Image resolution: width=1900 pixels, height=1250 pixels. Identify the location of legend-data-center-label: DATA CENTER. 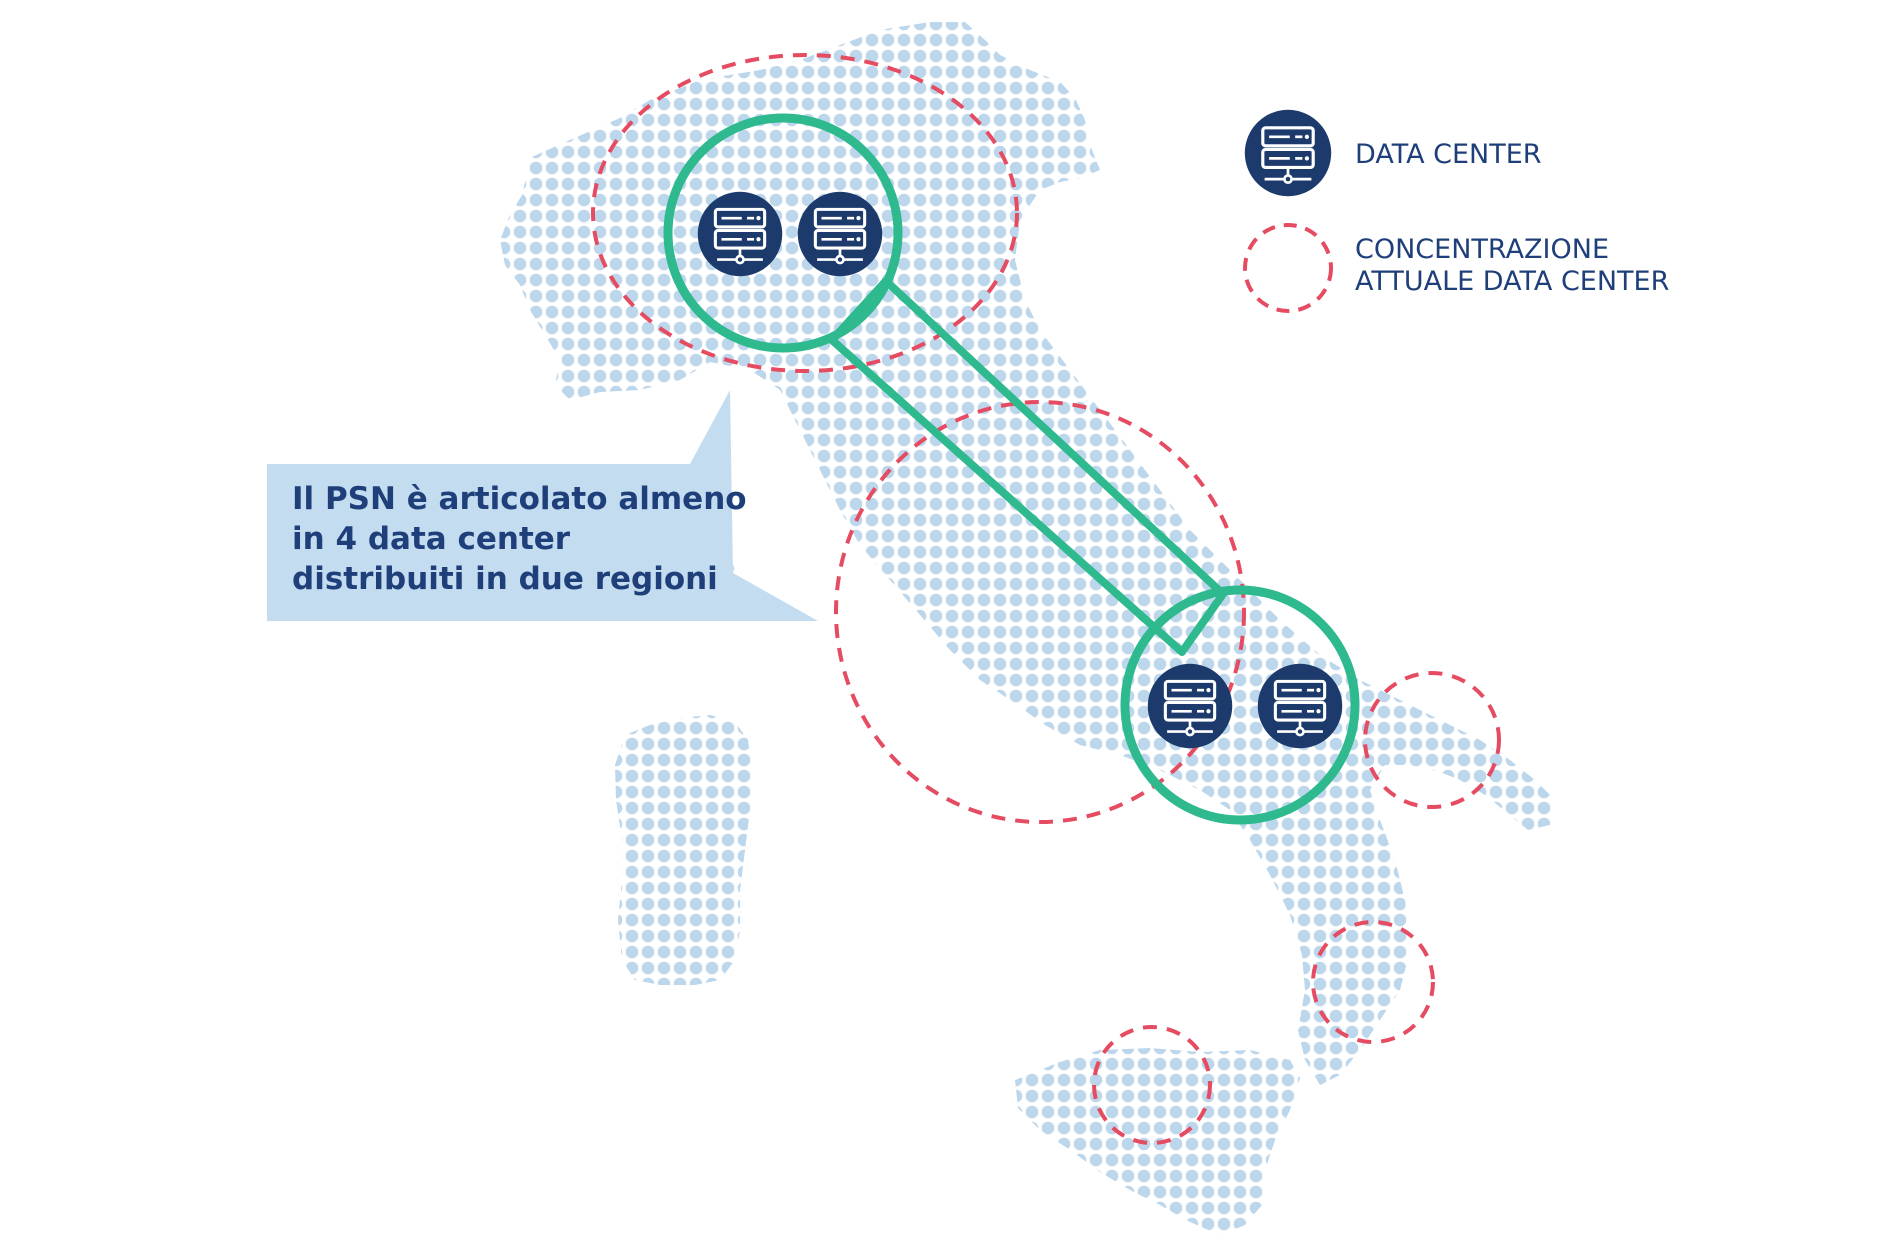
(1448, 154).